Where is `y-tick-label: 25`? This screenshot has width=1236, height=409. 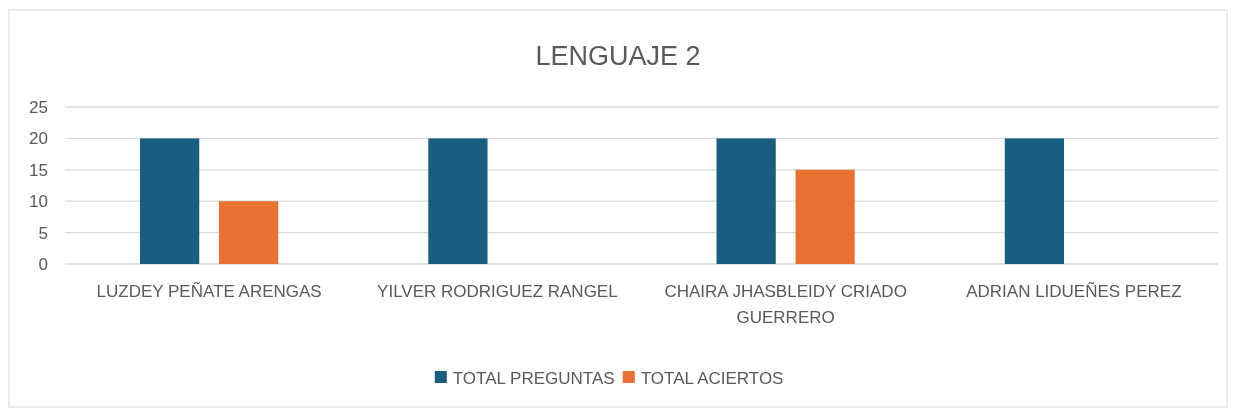
y-tick-label: 25 is located at coordinates (38, 107).